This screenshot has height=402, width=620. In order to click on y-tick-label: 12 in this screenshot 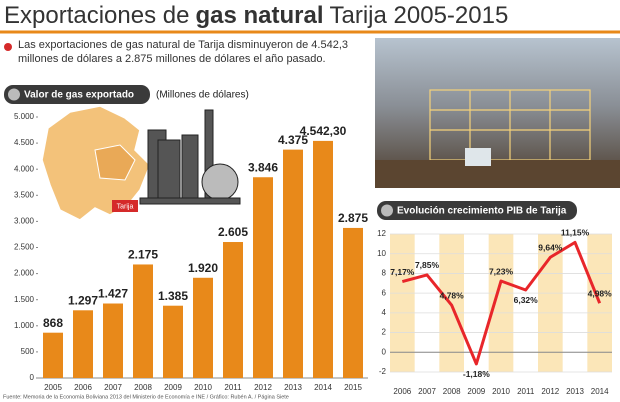, I will do `click(381, 233)`.